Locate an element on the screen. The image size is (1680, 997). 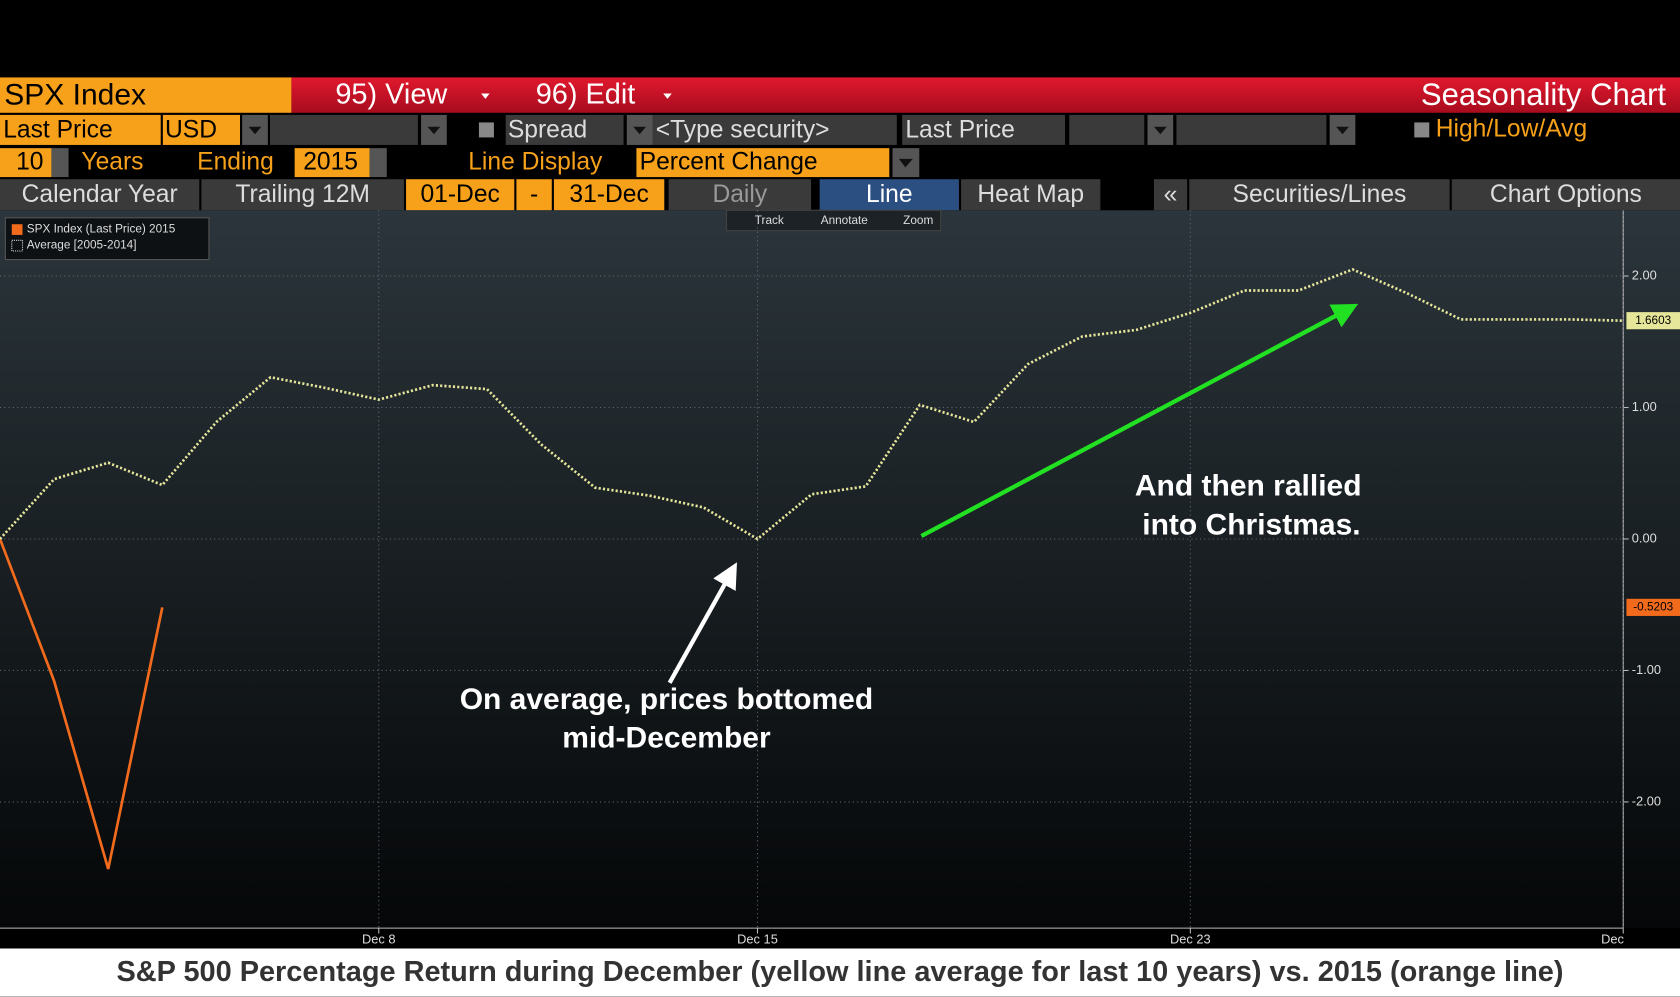
spread: Spread is located at coordinates (547, 130).